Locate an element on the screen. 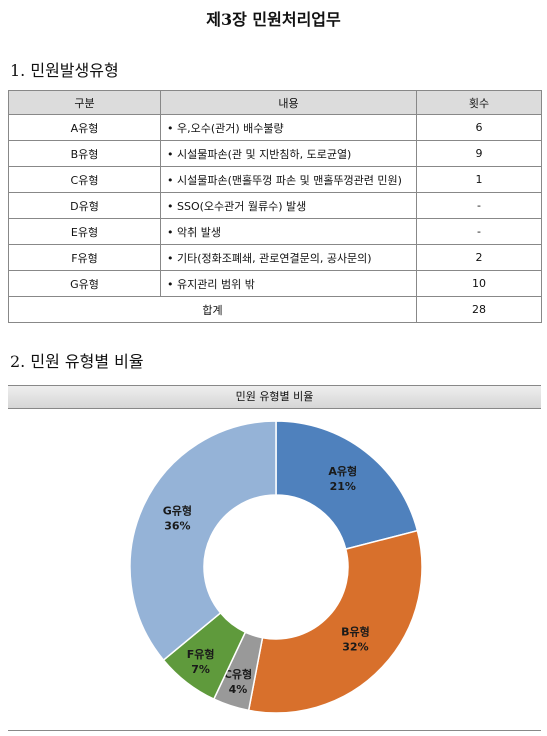 The width and height of the screenshot is (547, 736). table-row: E유형 • 악취 발생 - is located at coordinates (275, 231).